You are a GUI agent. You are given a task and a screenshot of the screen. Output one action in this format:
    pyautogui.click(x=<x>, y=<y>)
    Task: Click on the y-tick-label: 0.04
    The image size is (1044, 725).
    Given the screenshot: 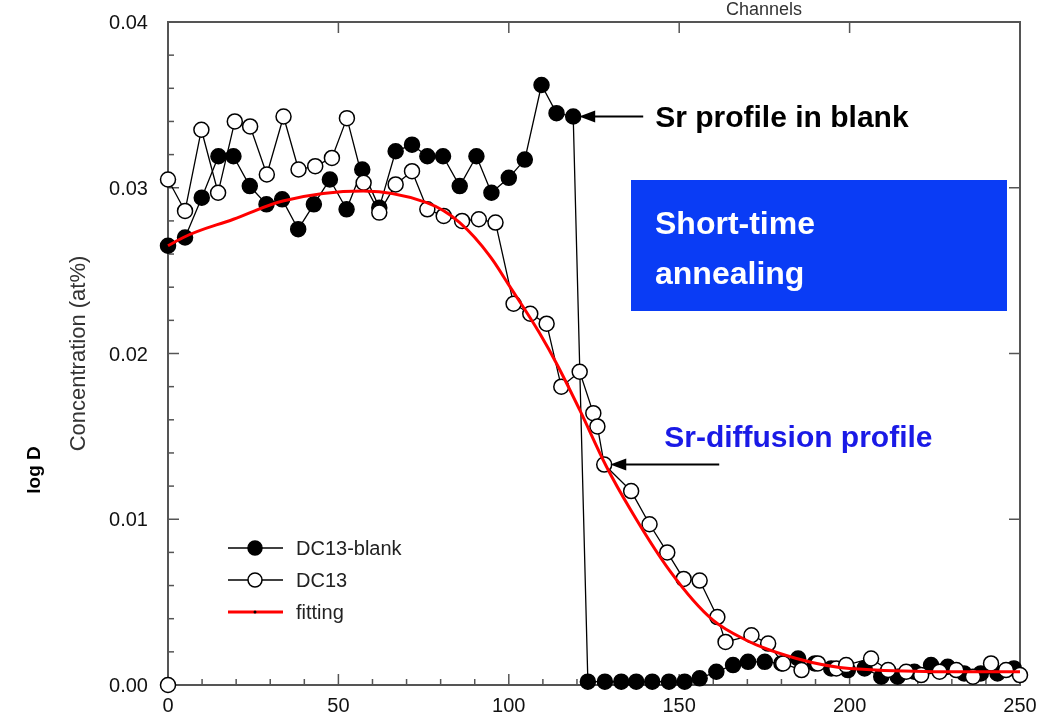 What is the action you would take?
    pyautogui.click(x=128, y=22)
    